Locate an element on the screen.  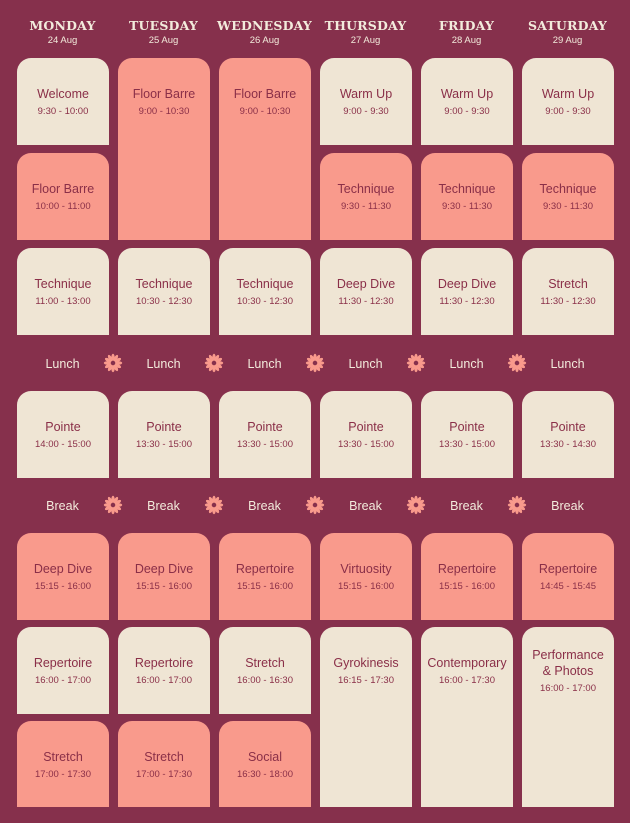
session-title: Pointe is located at coordinates (366, 427).